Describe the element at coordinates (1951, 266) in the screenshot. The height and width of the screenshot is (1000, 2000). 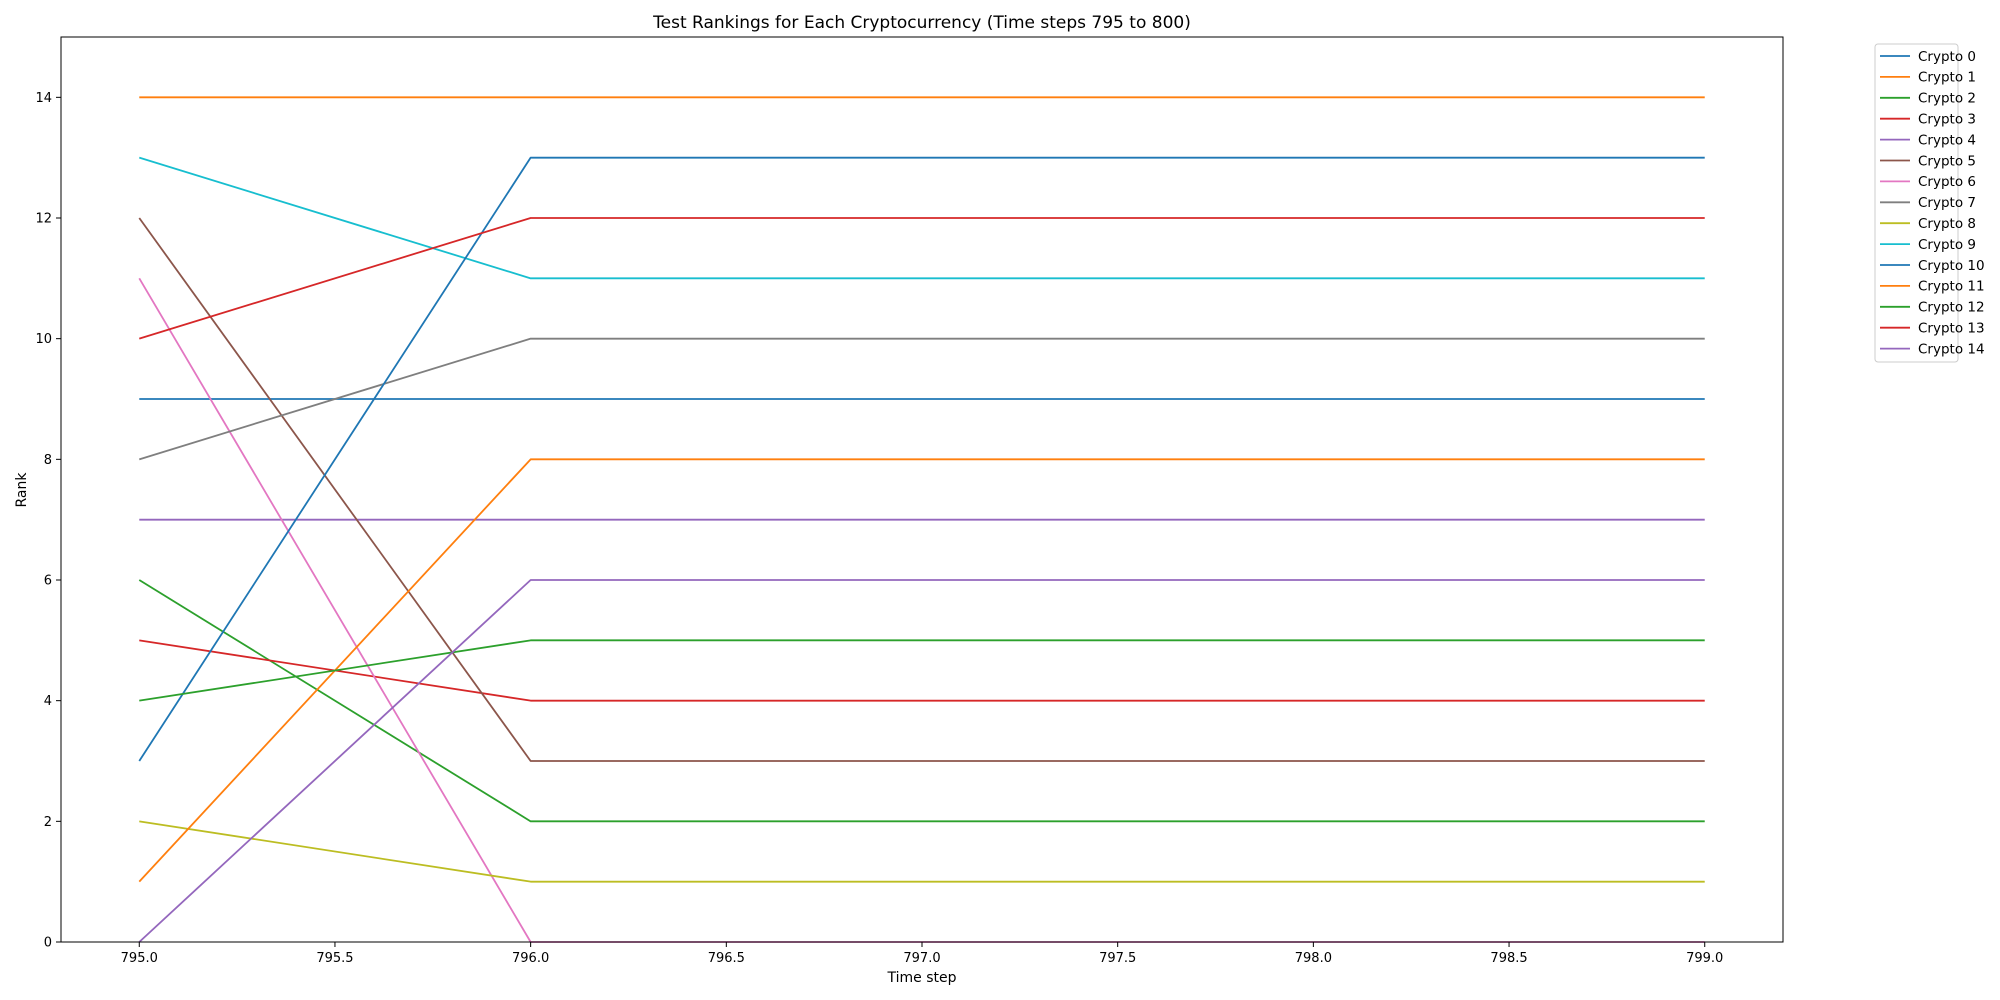
I see `legend-label: Crypto 10` at that location.